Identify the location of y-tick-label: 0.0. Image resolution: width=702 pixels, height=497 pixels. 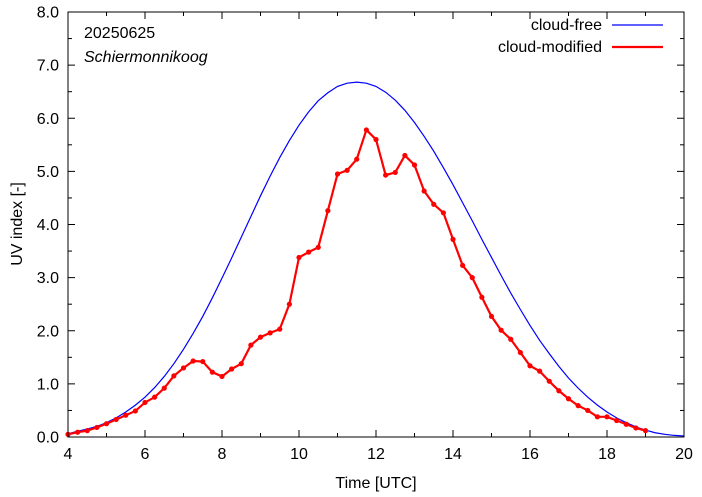
(48, 438).